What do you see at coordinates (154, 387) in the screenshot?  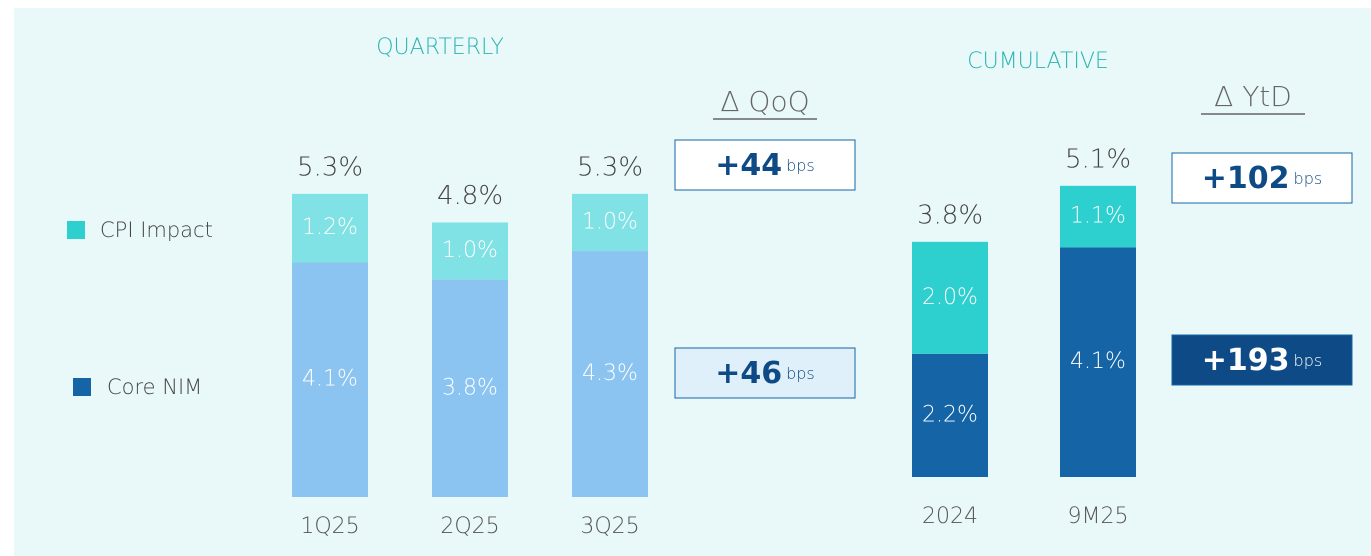 I see `legend-label: Core NIM` at bounding box center [154, 387].